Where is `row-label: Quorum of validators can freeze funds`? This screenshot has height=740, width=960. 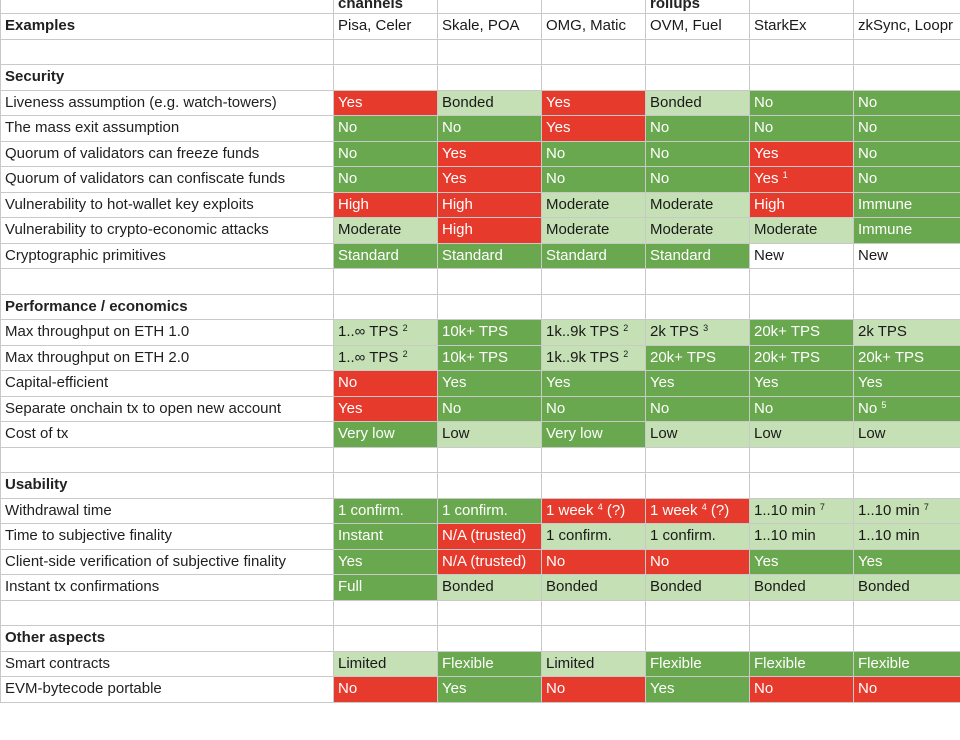 row-label: Quorum of validators can freeze funds is located at coordinates (167, 153).